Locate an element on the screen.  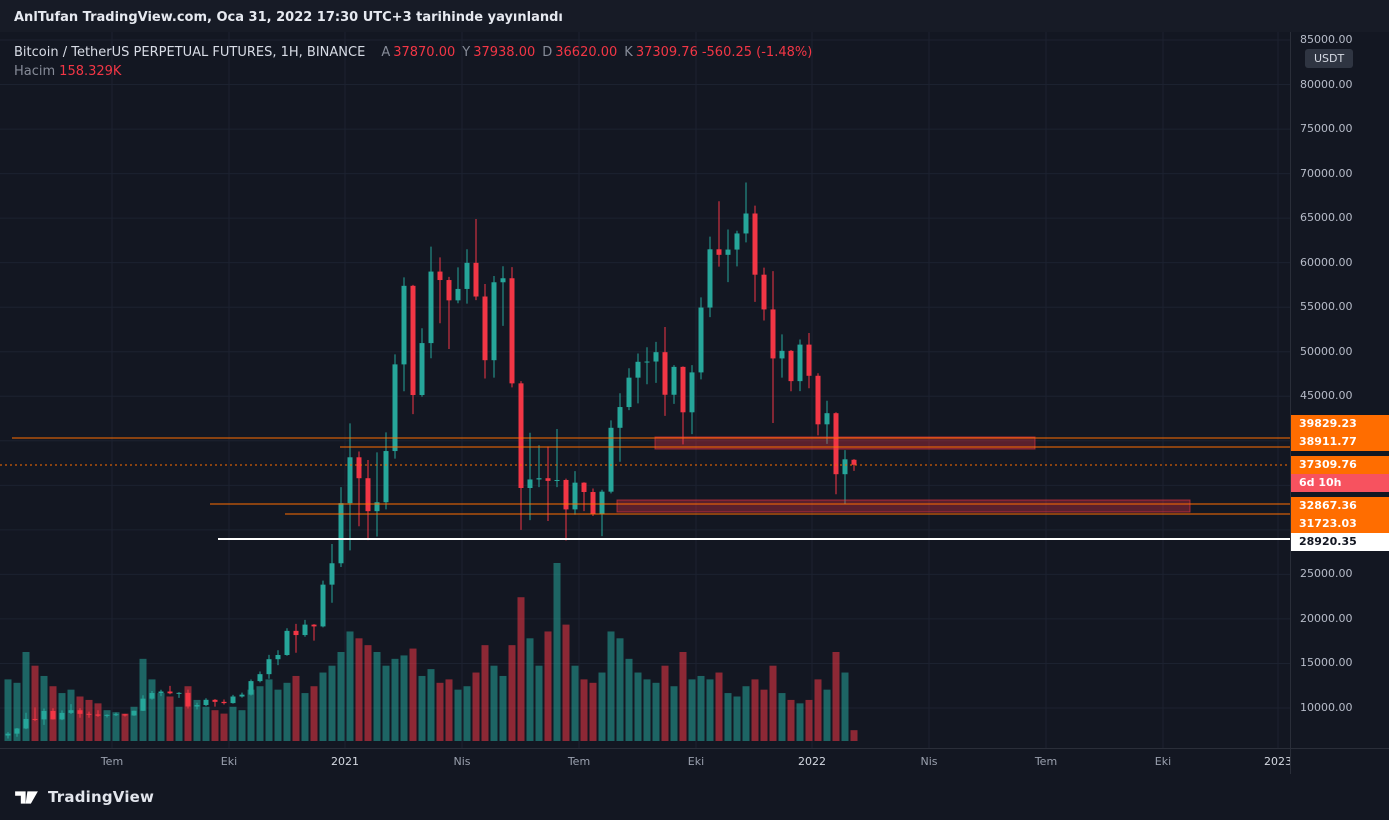
time-axis-separator is located at coordinates (694, 748).